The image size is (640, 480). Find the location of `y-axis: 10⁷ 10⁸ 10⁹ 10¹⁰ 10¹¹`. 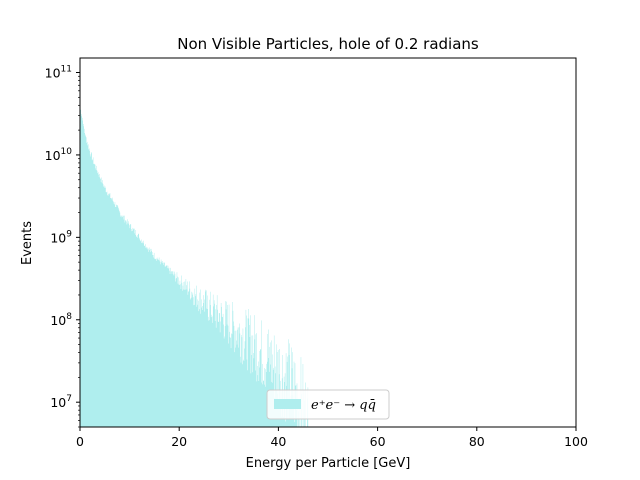

y-axis: 10⁷ 10⁸ 10⁹ 10¹⁰ 10¹¹ is located at coordinates (62, 246).